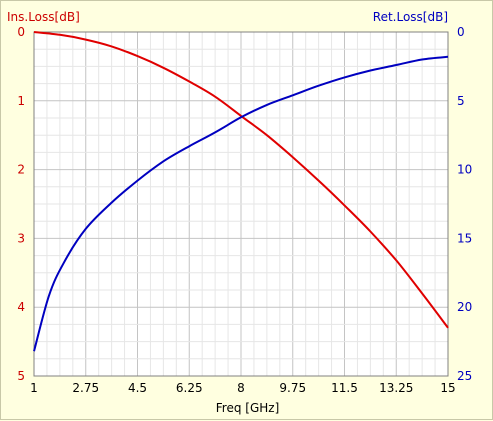 This screenshot has height=421, width=493. What do you see at coordinates (464, 170) in the screenshot?
I see `y-right-tick-label: 10` at bounding box center [464, 170].